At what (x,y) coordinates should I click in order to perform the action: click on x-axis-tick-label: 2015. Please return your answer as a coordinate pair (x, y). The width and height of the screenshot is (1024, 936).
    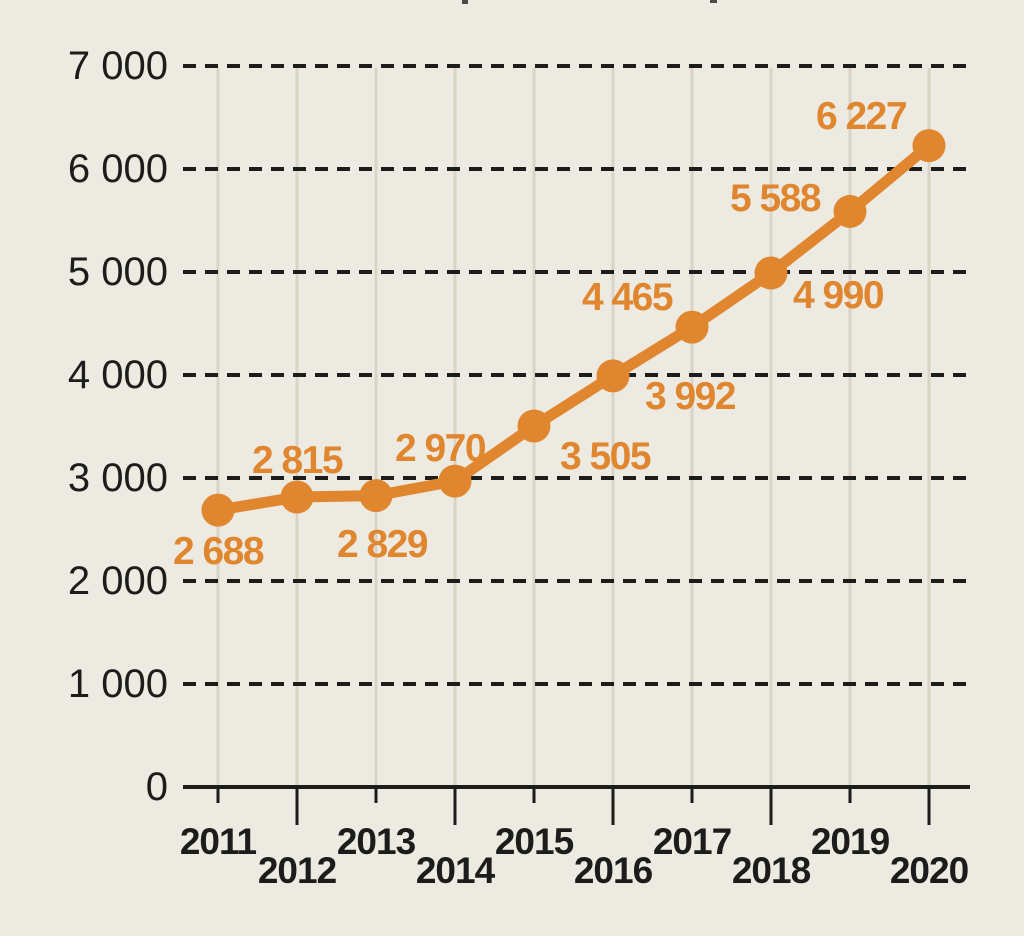
    Looking at the image, I should click on (534, 841).